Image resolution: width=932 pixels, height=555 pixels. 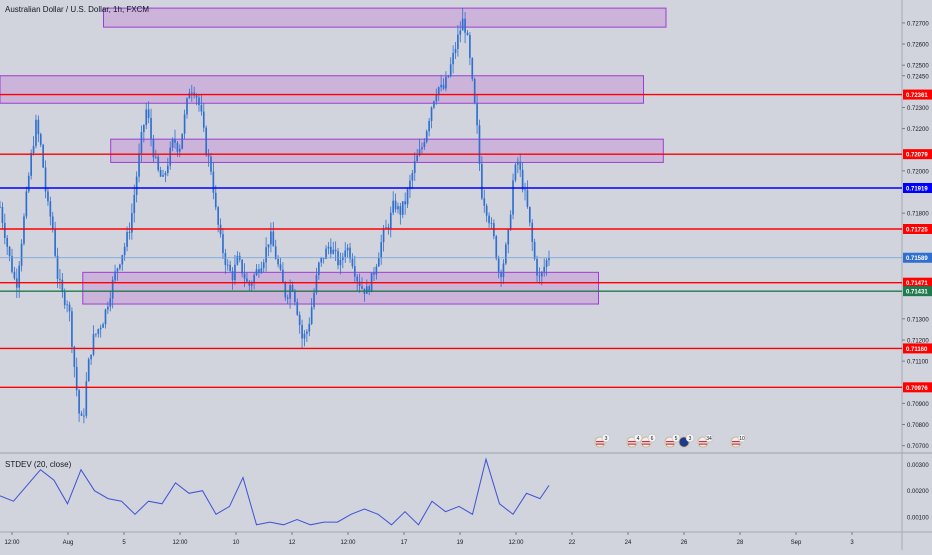 I want to click on event-icon-5: 34, so click(x=705, y=440).